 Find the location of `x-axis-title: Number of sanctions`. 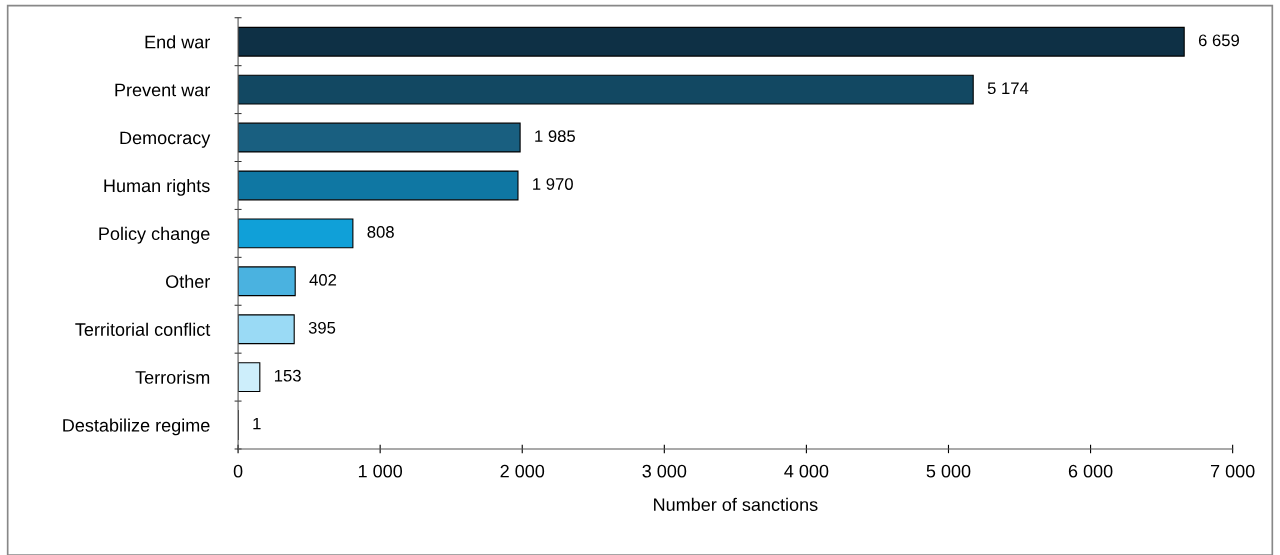

x-axis-title: Number of sanctions is located at coordinates (736, 504).